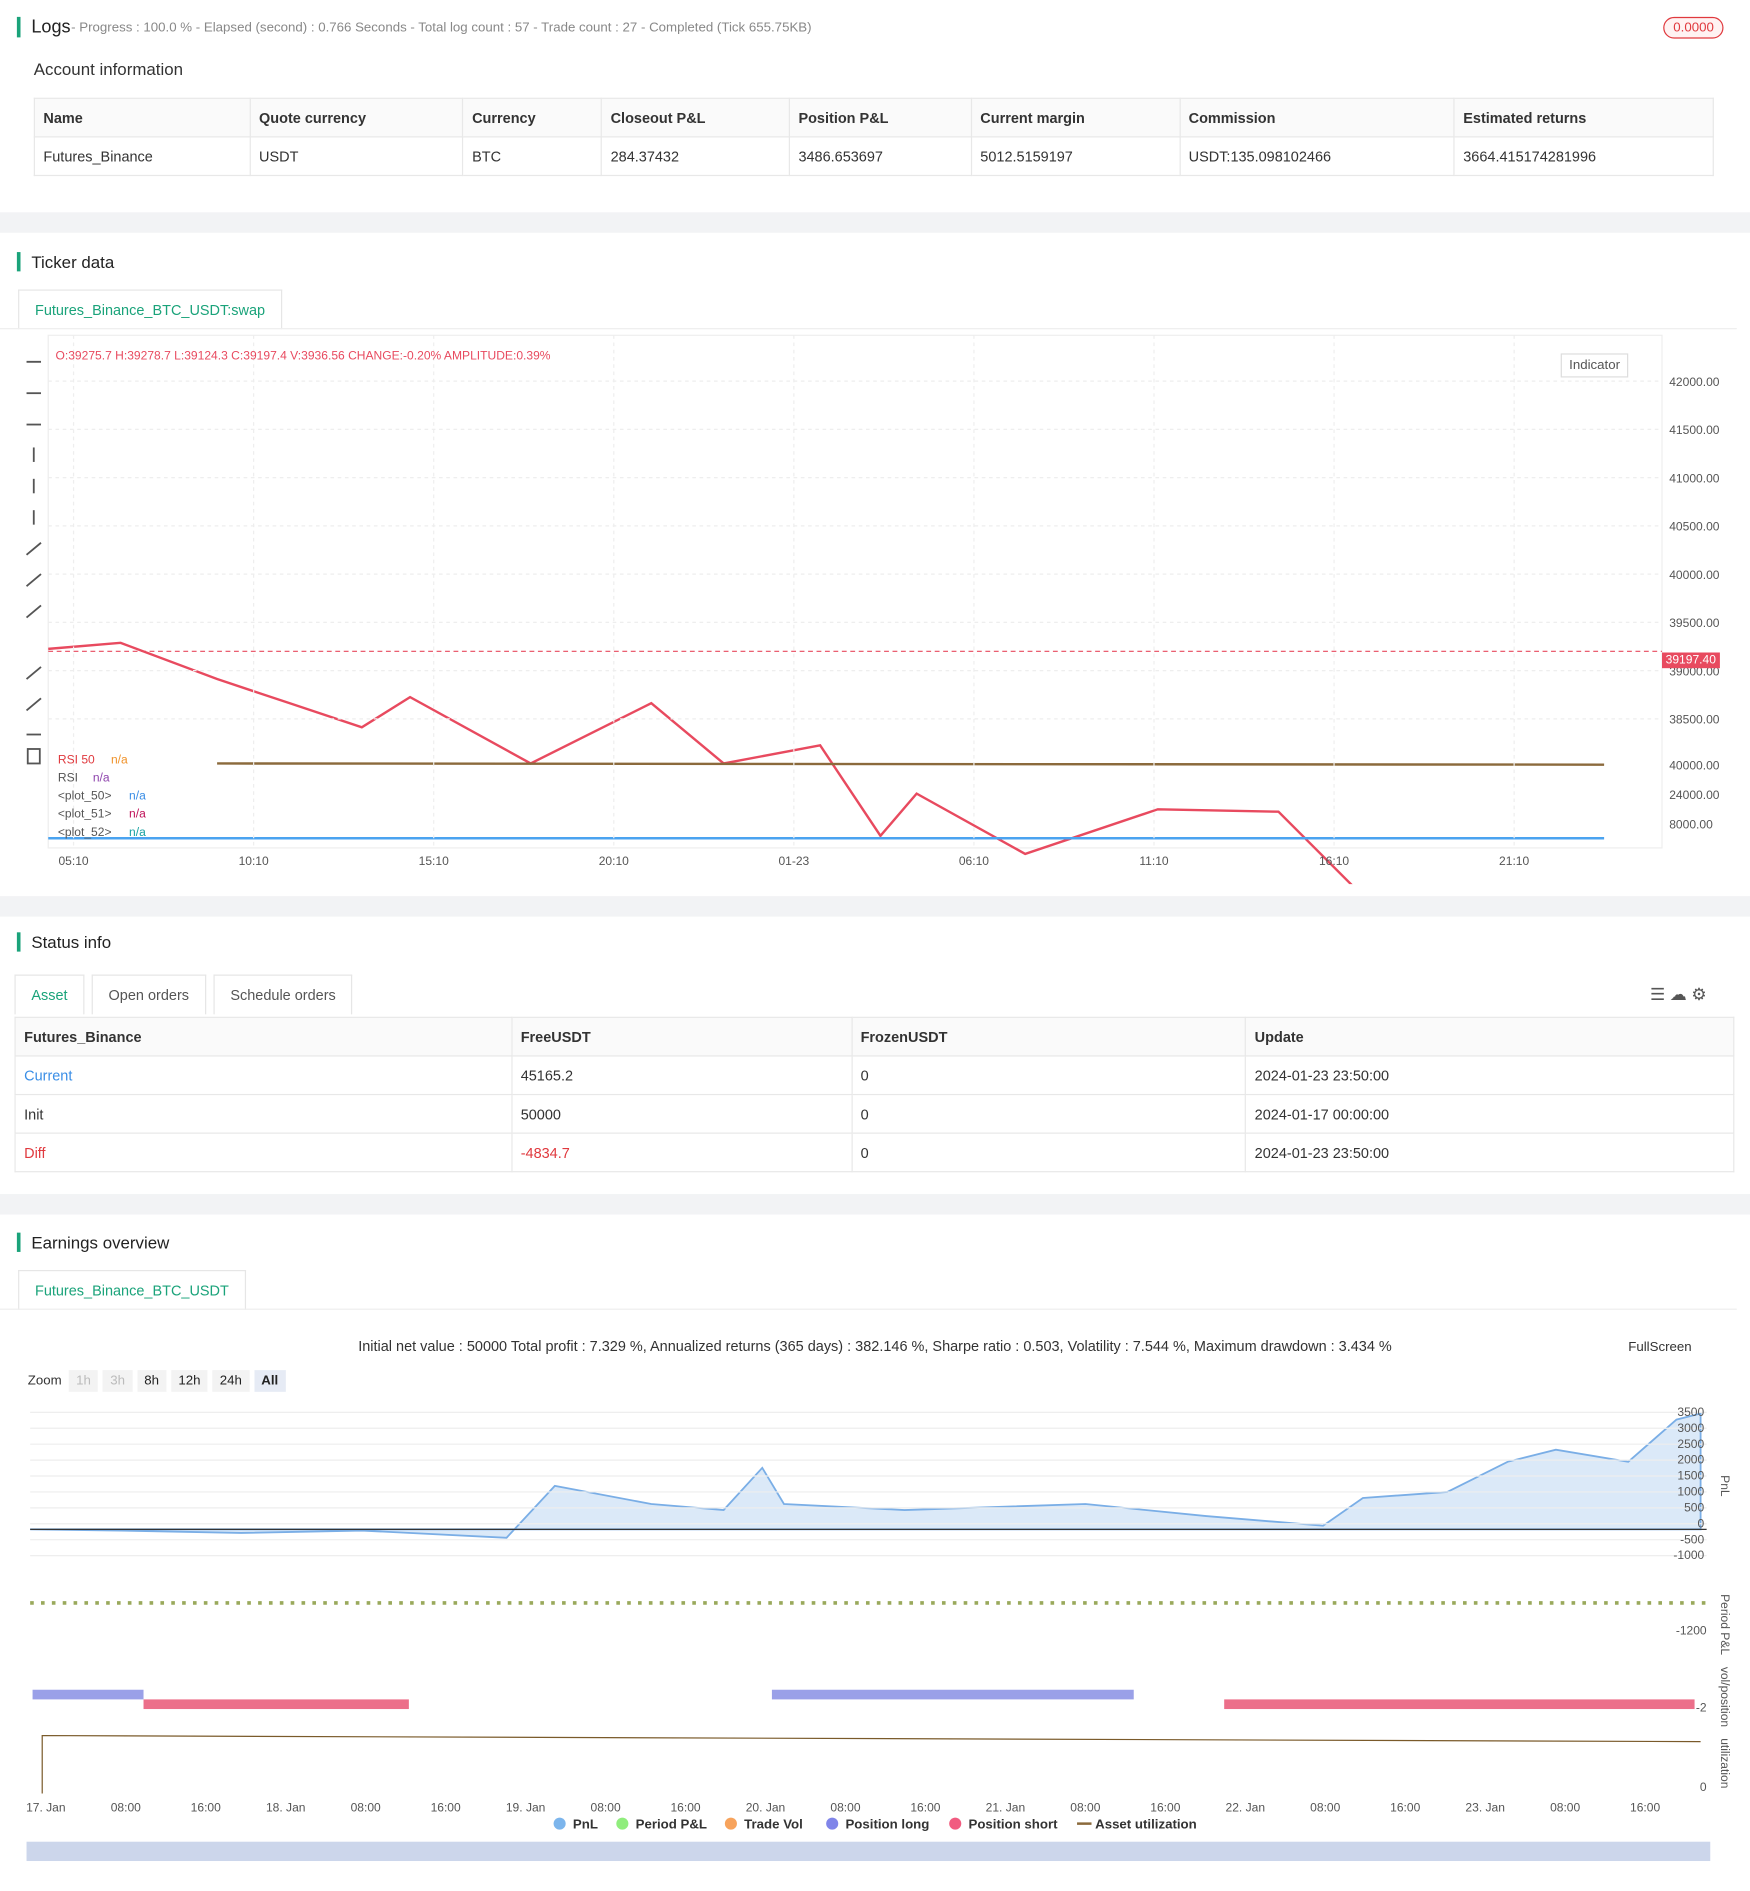 The height and width of the screenshot is (1891, 1750). I want to click on column-header: Update, so click(1490, 1036).